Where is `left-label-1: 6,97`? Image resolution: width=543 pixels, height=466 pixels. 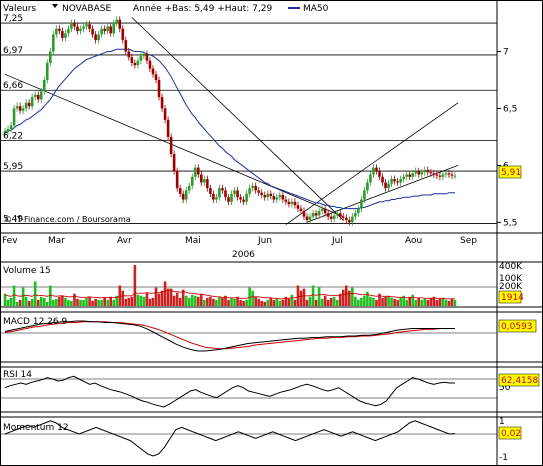
left-label-1: 6,97 is located at coordinates (13, 51).